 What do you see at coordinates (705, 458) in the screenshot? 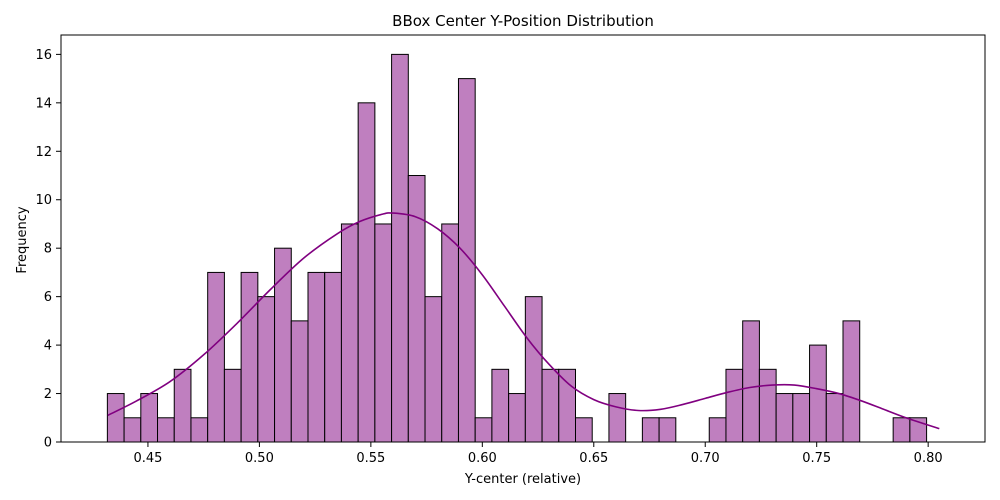
I see `x-tick-label: 0.70` at bounding box center [705, 458].